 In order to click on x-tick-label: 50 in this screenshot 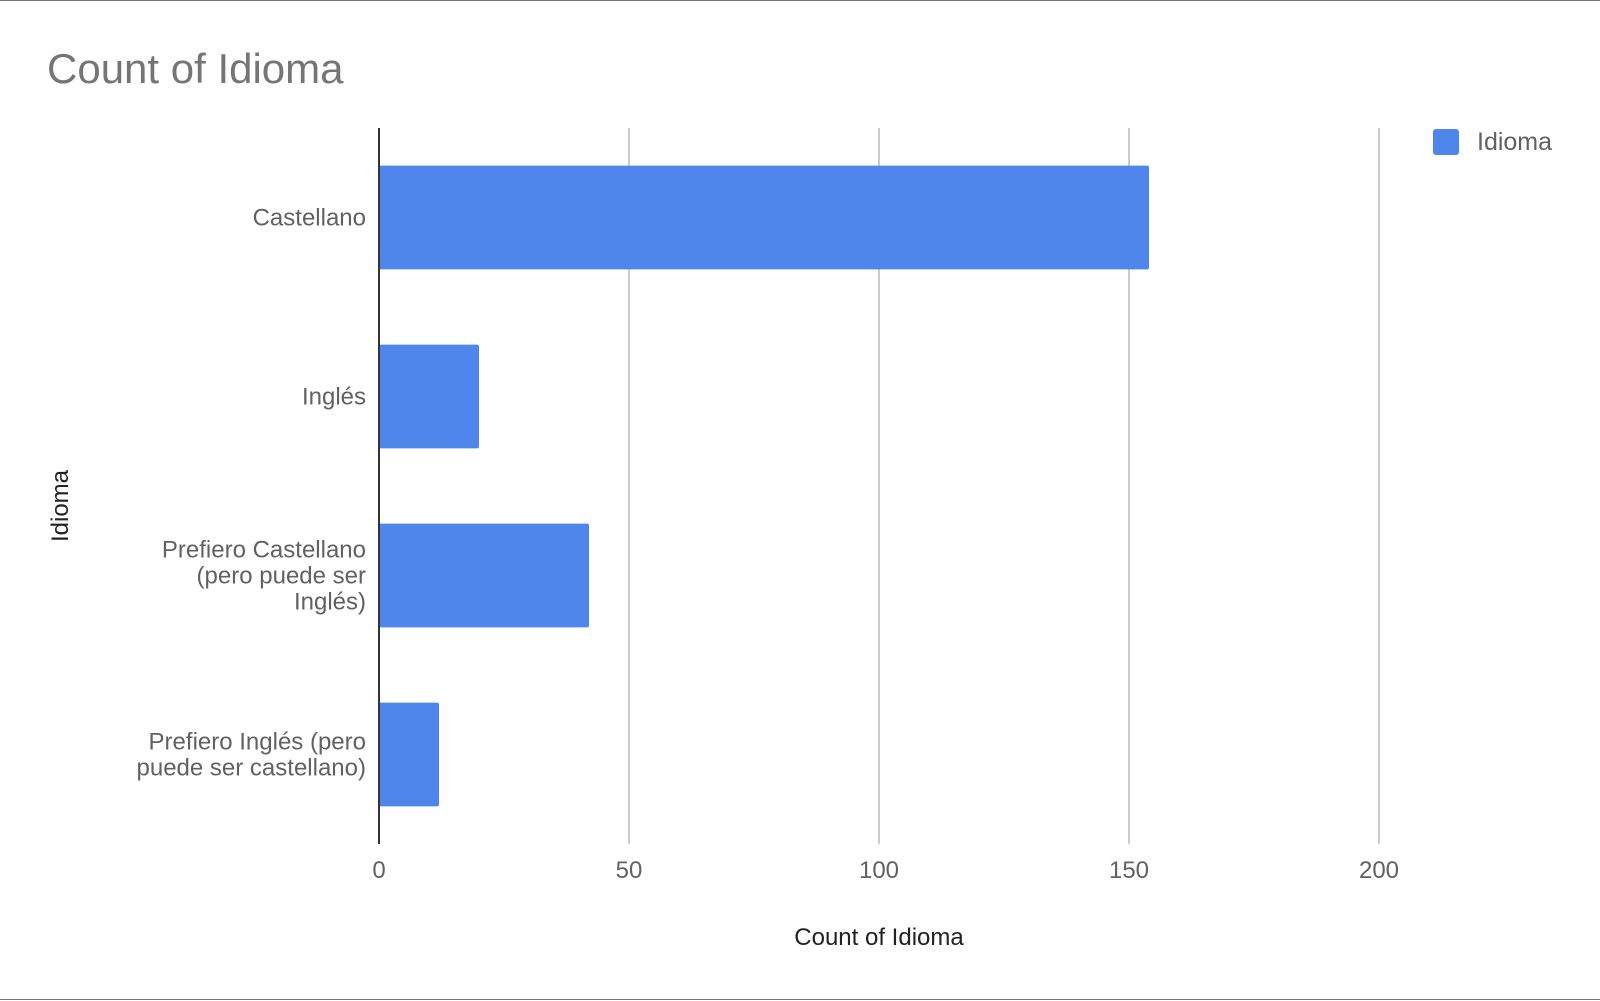, I will do `click(629, 870)`.